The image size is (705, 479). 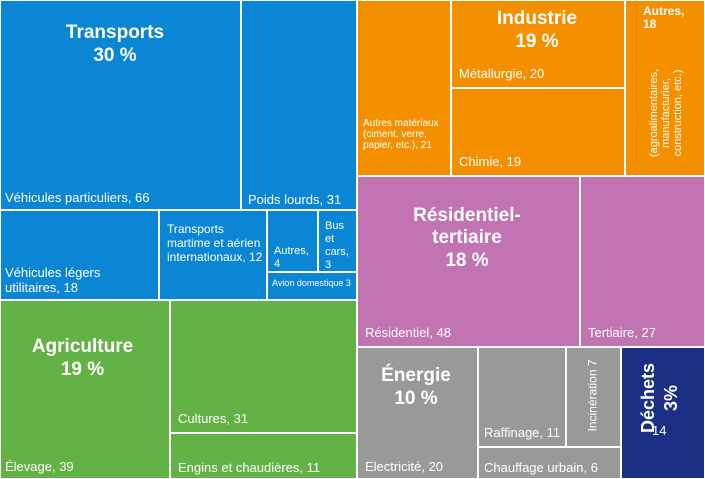 What do you see at coordinates (263, 366) in the screenshot?
I see `tile-agriculture-cultures-31: Cultures, 31` at bounding box center [263, 366].